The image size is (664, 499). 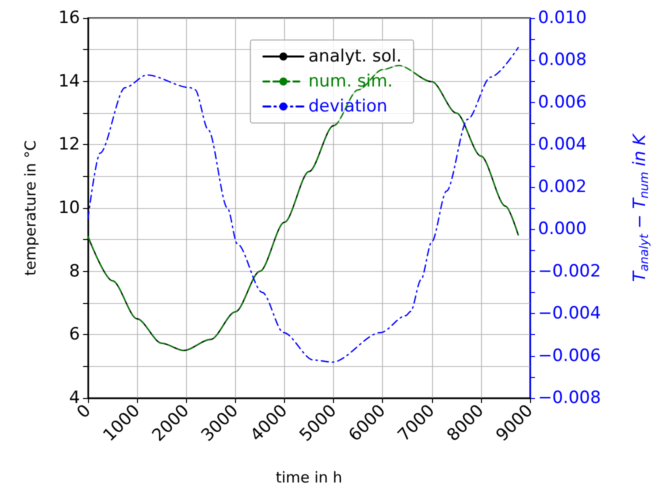 What do you see at coordinates (309, 477) in the screenshot?
I see `x-axis-title: time in h` at bounding box center [309, 477].